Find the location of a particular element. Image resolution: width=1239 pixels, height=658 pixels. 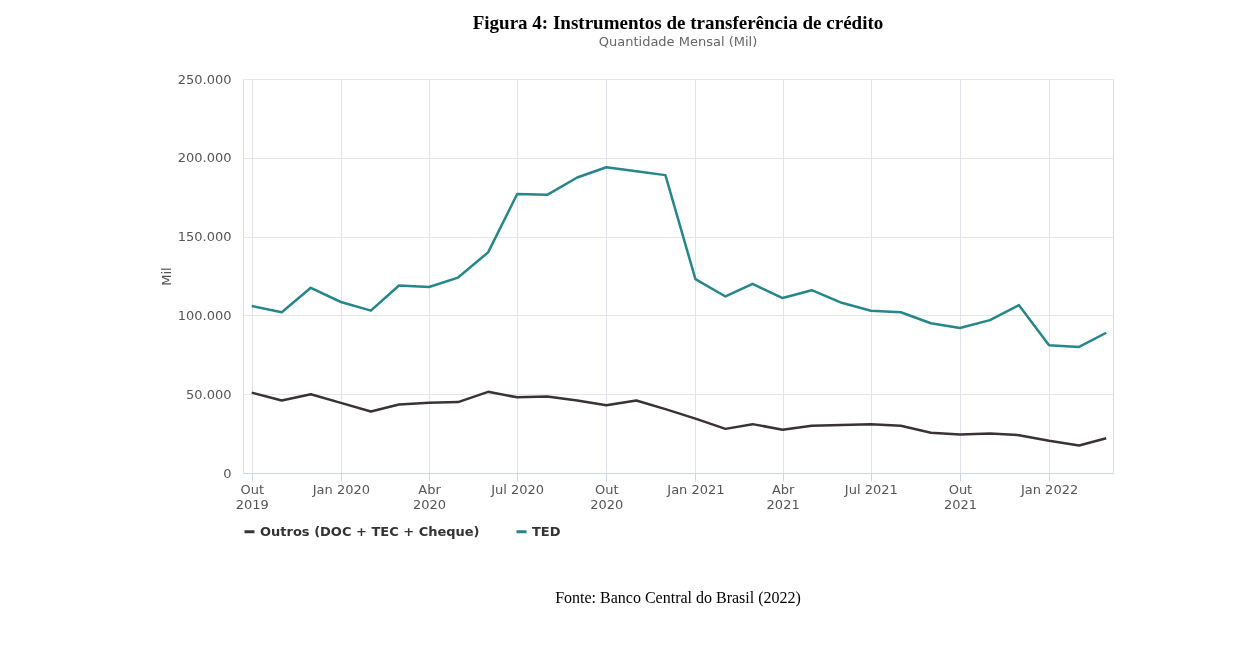

chart-title: Figura 4: Instrumentos de transferência de crédito is located at coordinates (678, 22).